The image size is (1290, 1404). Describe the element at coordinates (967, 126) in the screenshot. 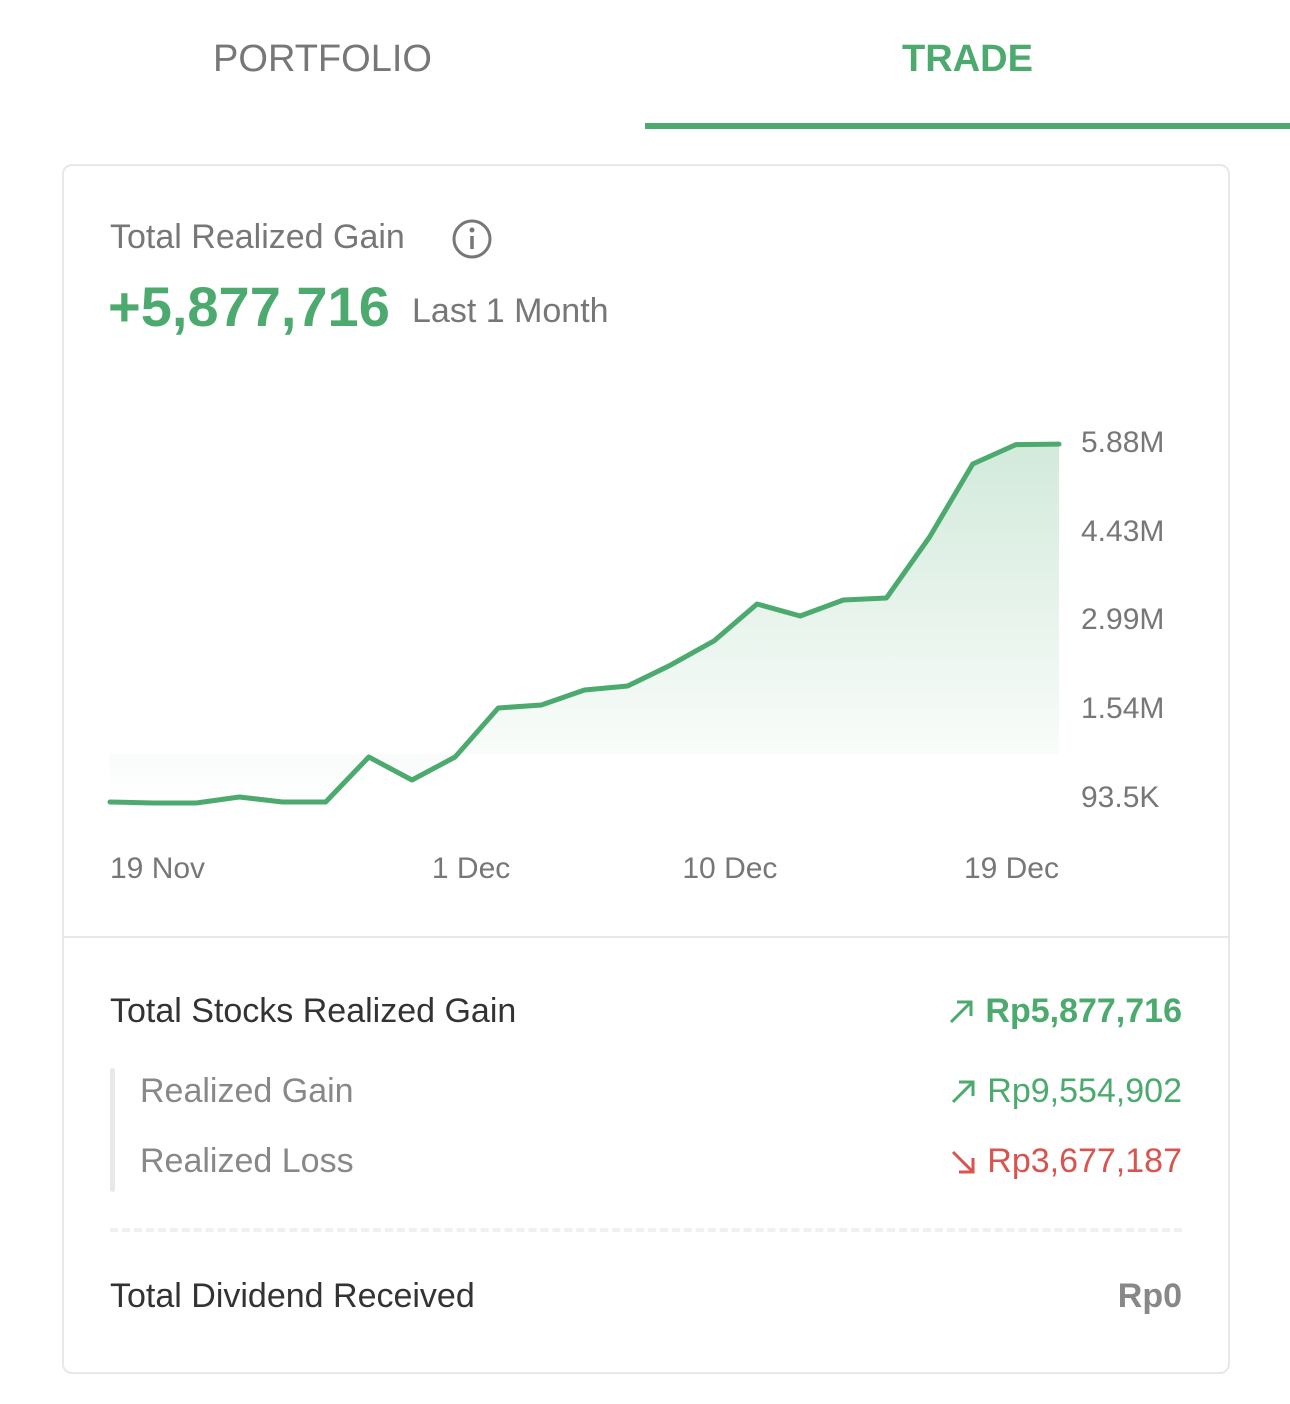

I see `tab-underline` at that location.